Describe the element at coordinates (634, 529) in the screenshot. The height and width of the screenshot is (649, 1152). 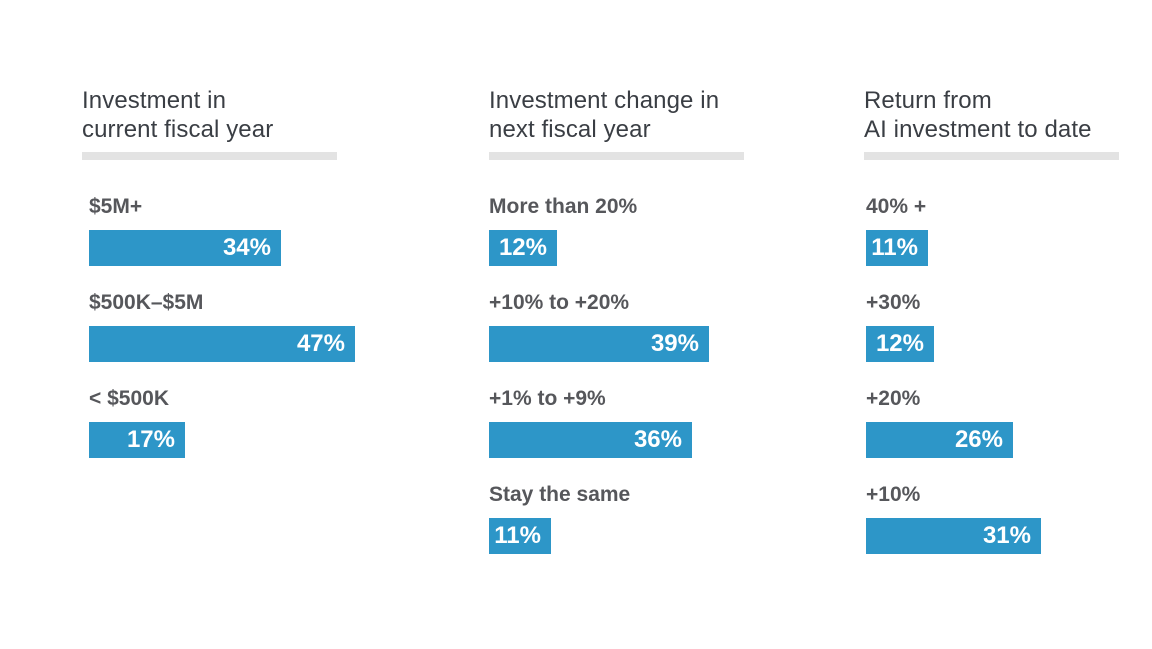
I see `bar-row: Stay the same 11%` at that location.